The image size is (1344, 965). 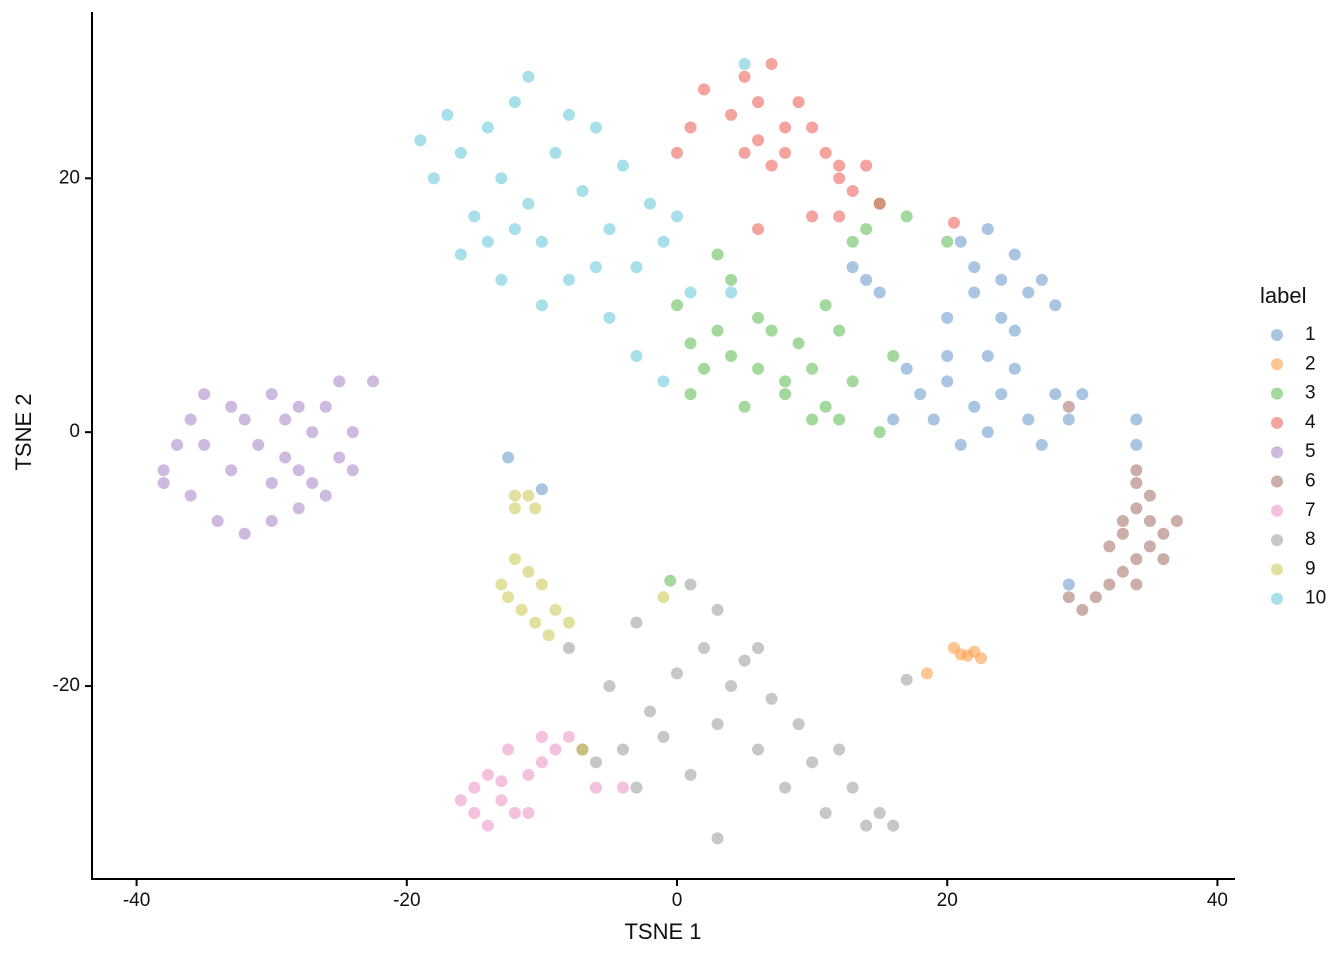 I want to click on legend-label: 1, so click(x=1310, y=334).